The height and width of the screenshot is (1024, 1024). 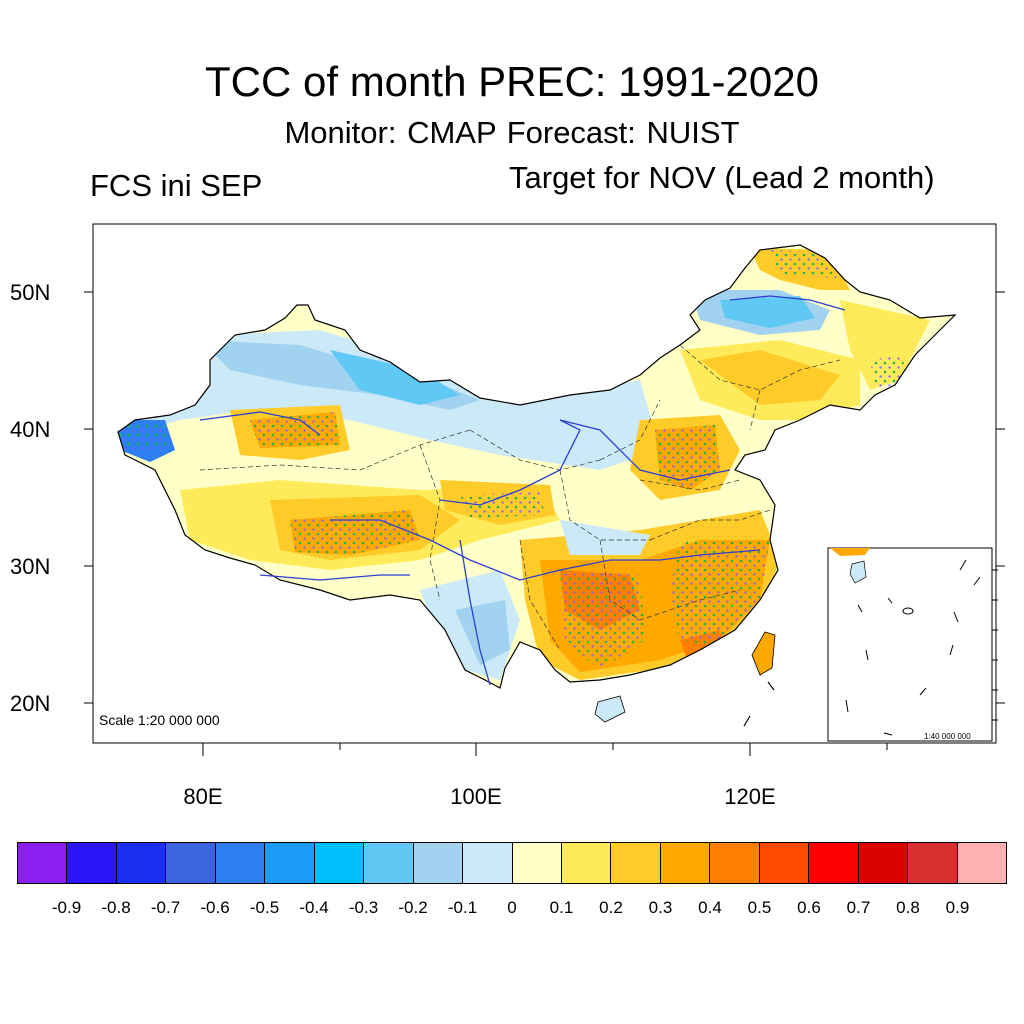 What do you see at coordinates (165, 907) in the screenshot?
I see `colorbar-tick-label: -0.7` at bounding box center [165, 907].